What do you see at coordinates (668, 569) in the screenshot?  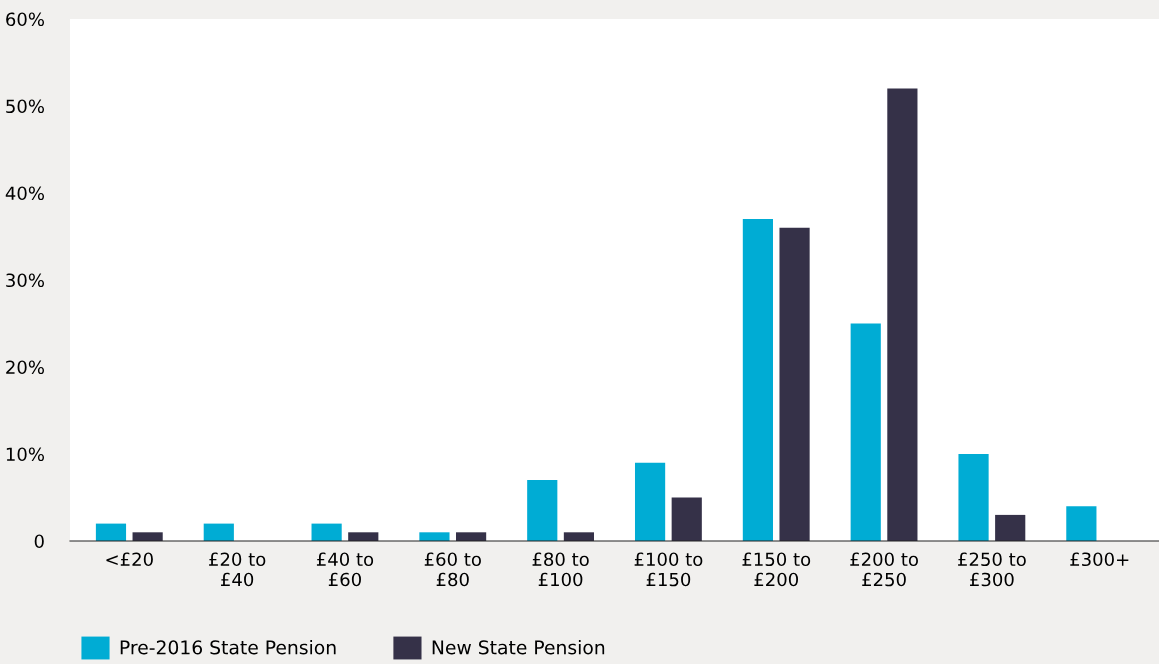 I see `x-tick-label: £100 to £150` at bounding box center [668, 569].